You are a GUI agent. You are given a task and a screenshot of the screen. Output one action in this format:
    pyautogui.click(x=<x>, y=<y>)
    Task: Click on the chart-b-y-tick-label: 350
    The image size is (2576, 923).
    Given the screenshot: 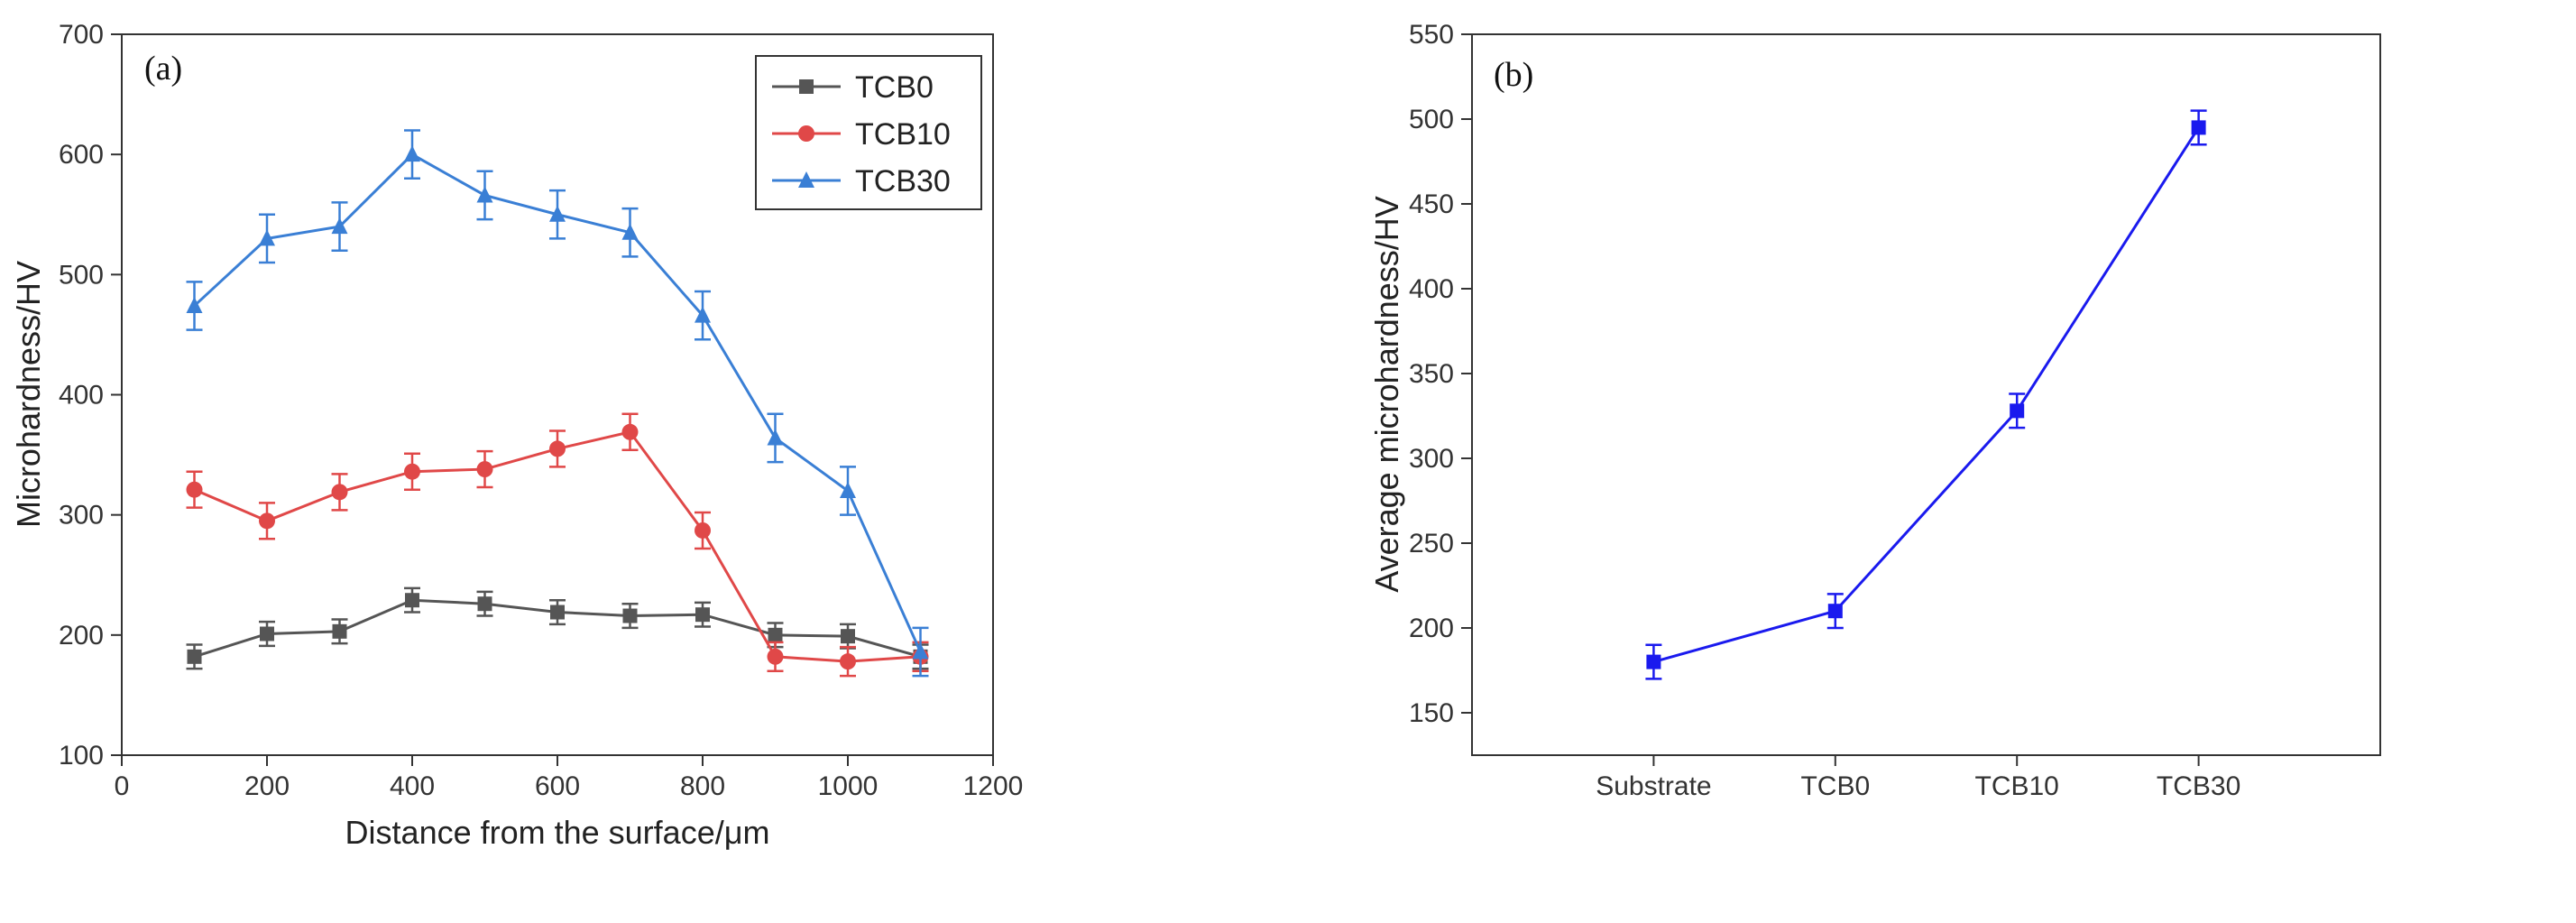 What is the action you would take?
    pyautogui.click(x=1431, y=374)
    